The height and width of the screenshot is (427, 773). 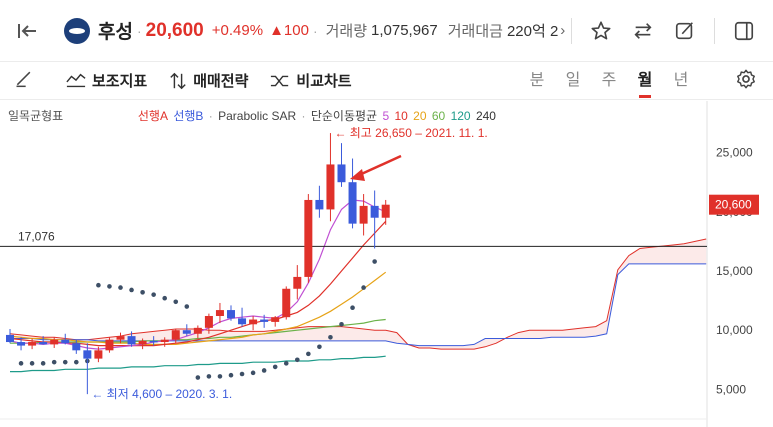 What do you see at coordinates (645, 81) in the screenshot?
I see `period-tab-3: 월` at bounding box center [645, 81].